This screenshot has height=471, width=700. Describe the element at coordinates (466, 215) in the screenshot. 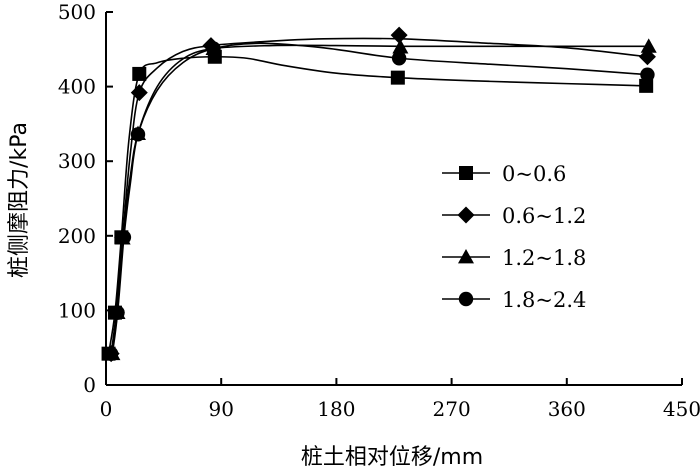

I see `legend-marker-diamond` at that location.